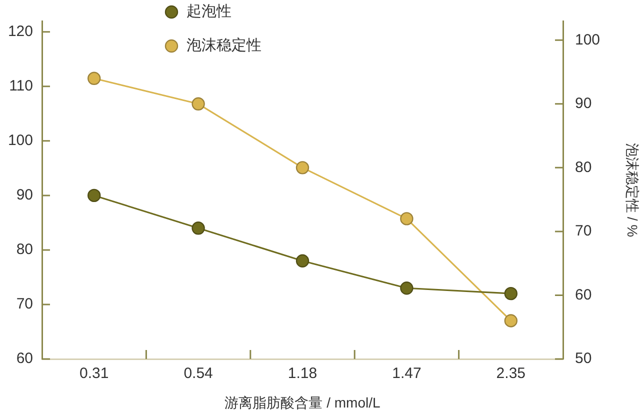 The image size is (640, 412). Describe the element at coordinates (24, 249) in the screenshot. I see `y-tick-label: 80` at that location.